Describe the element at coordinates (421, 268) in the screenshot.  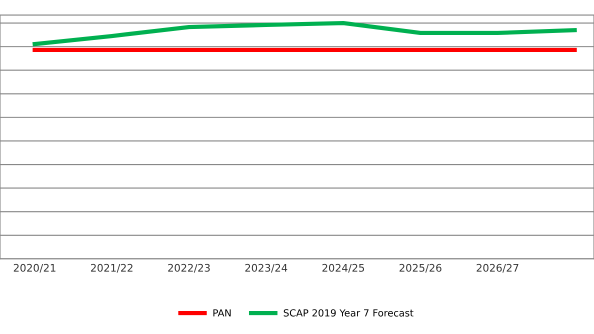
I see `x-tick-label: 2025/26` at that location.